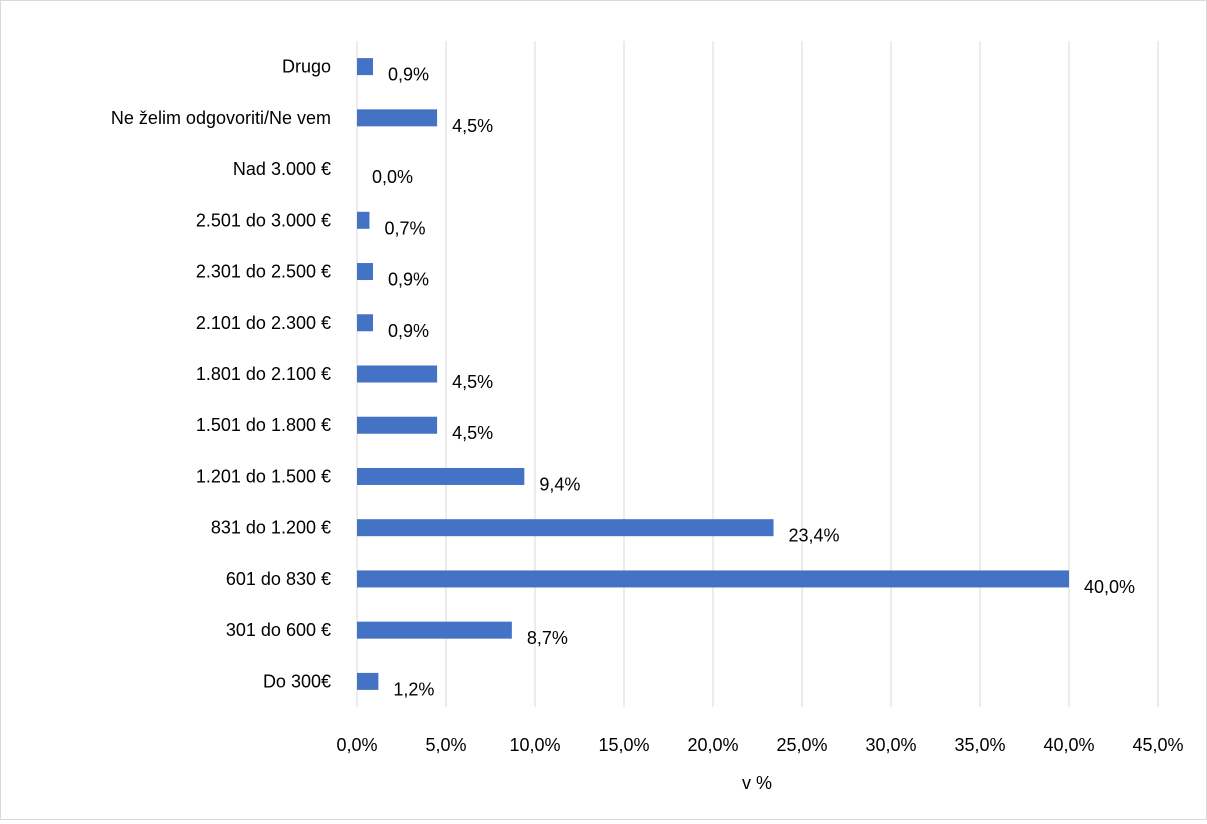 The image size is (1207, 824). I want to click on category-label: Do 300€, so click(297, 681).